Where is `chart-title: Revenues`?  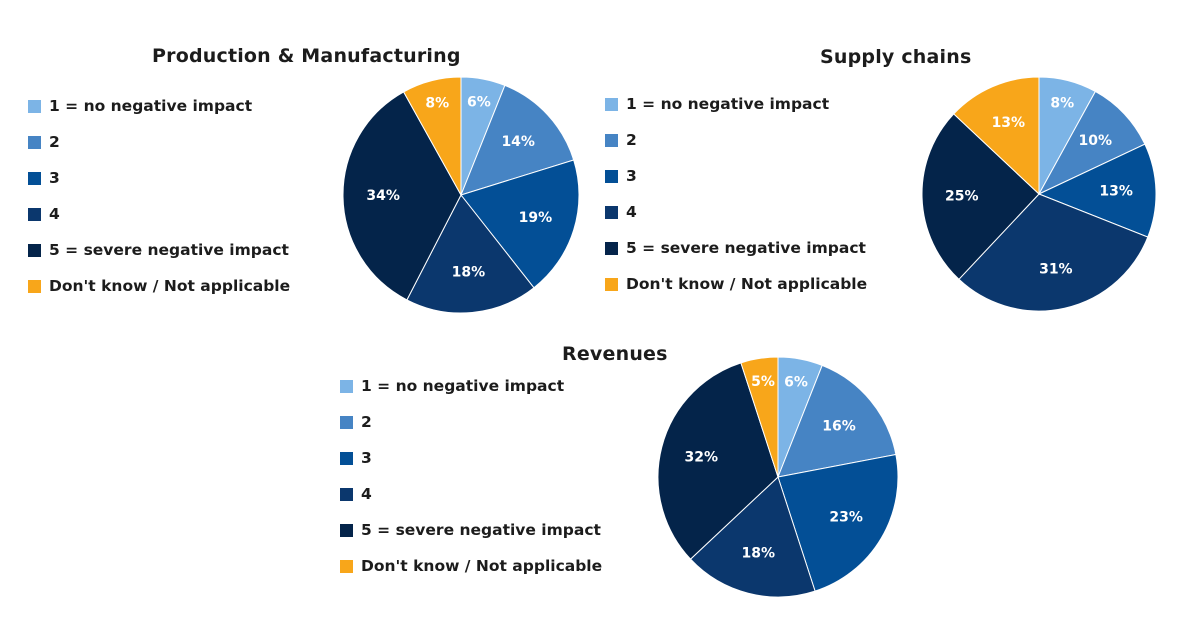 chart-title: Revenues is located at coordinates (615, 354).